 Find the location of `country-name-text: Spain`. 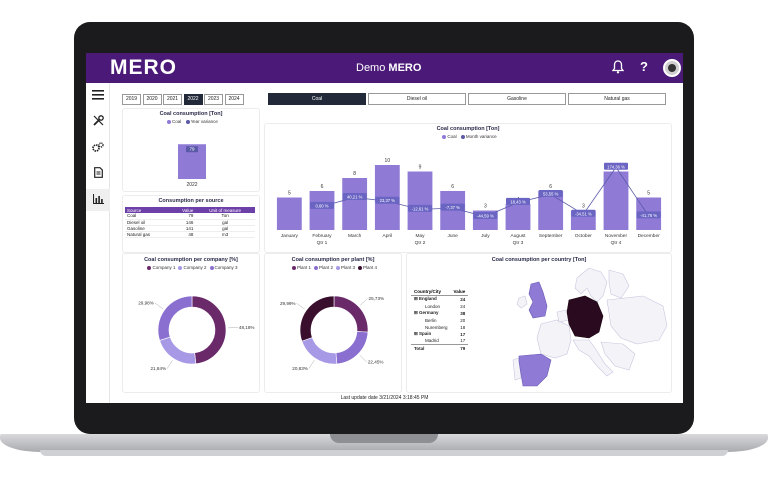

country-name-text: Spain is located at coordinates (425, 333).